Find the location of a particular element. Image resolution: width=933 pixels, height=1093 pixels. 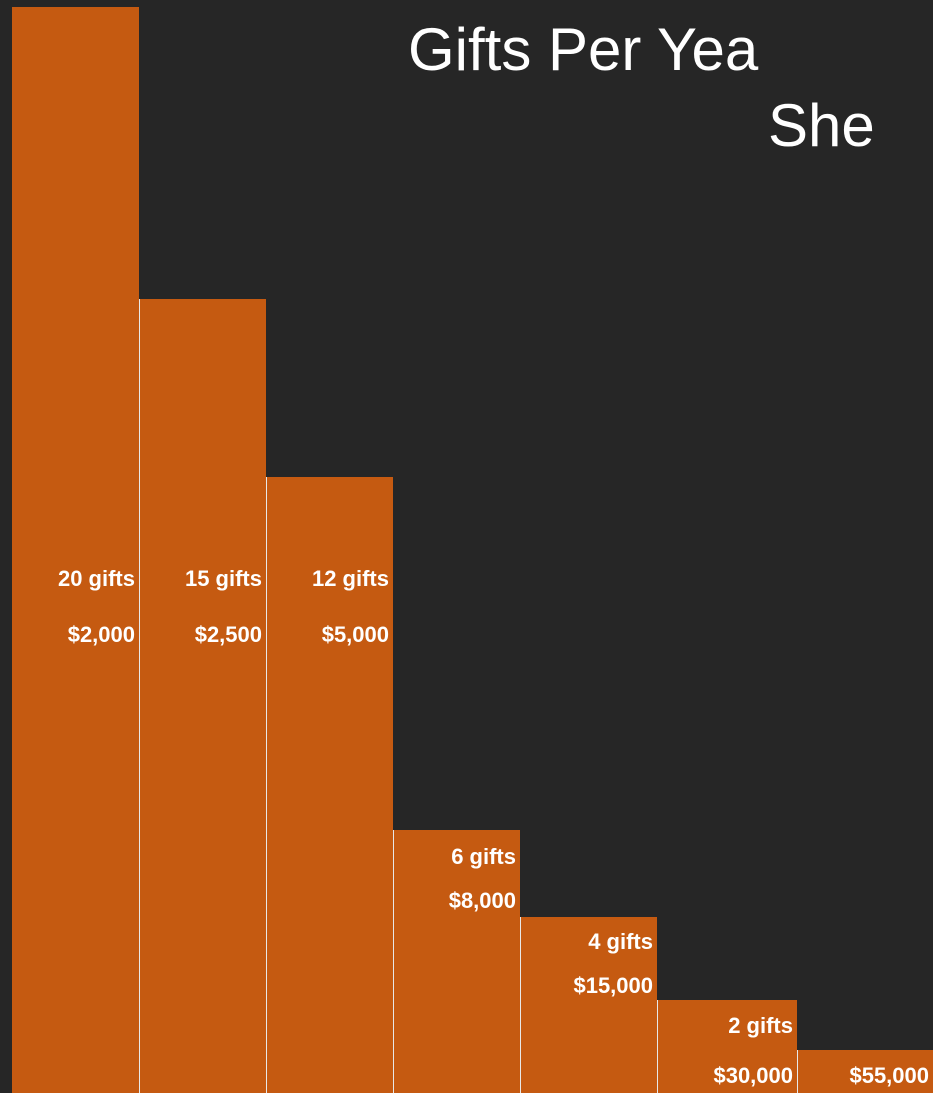

gift-count: 2 gifts is located at coordinates (760, 1025).